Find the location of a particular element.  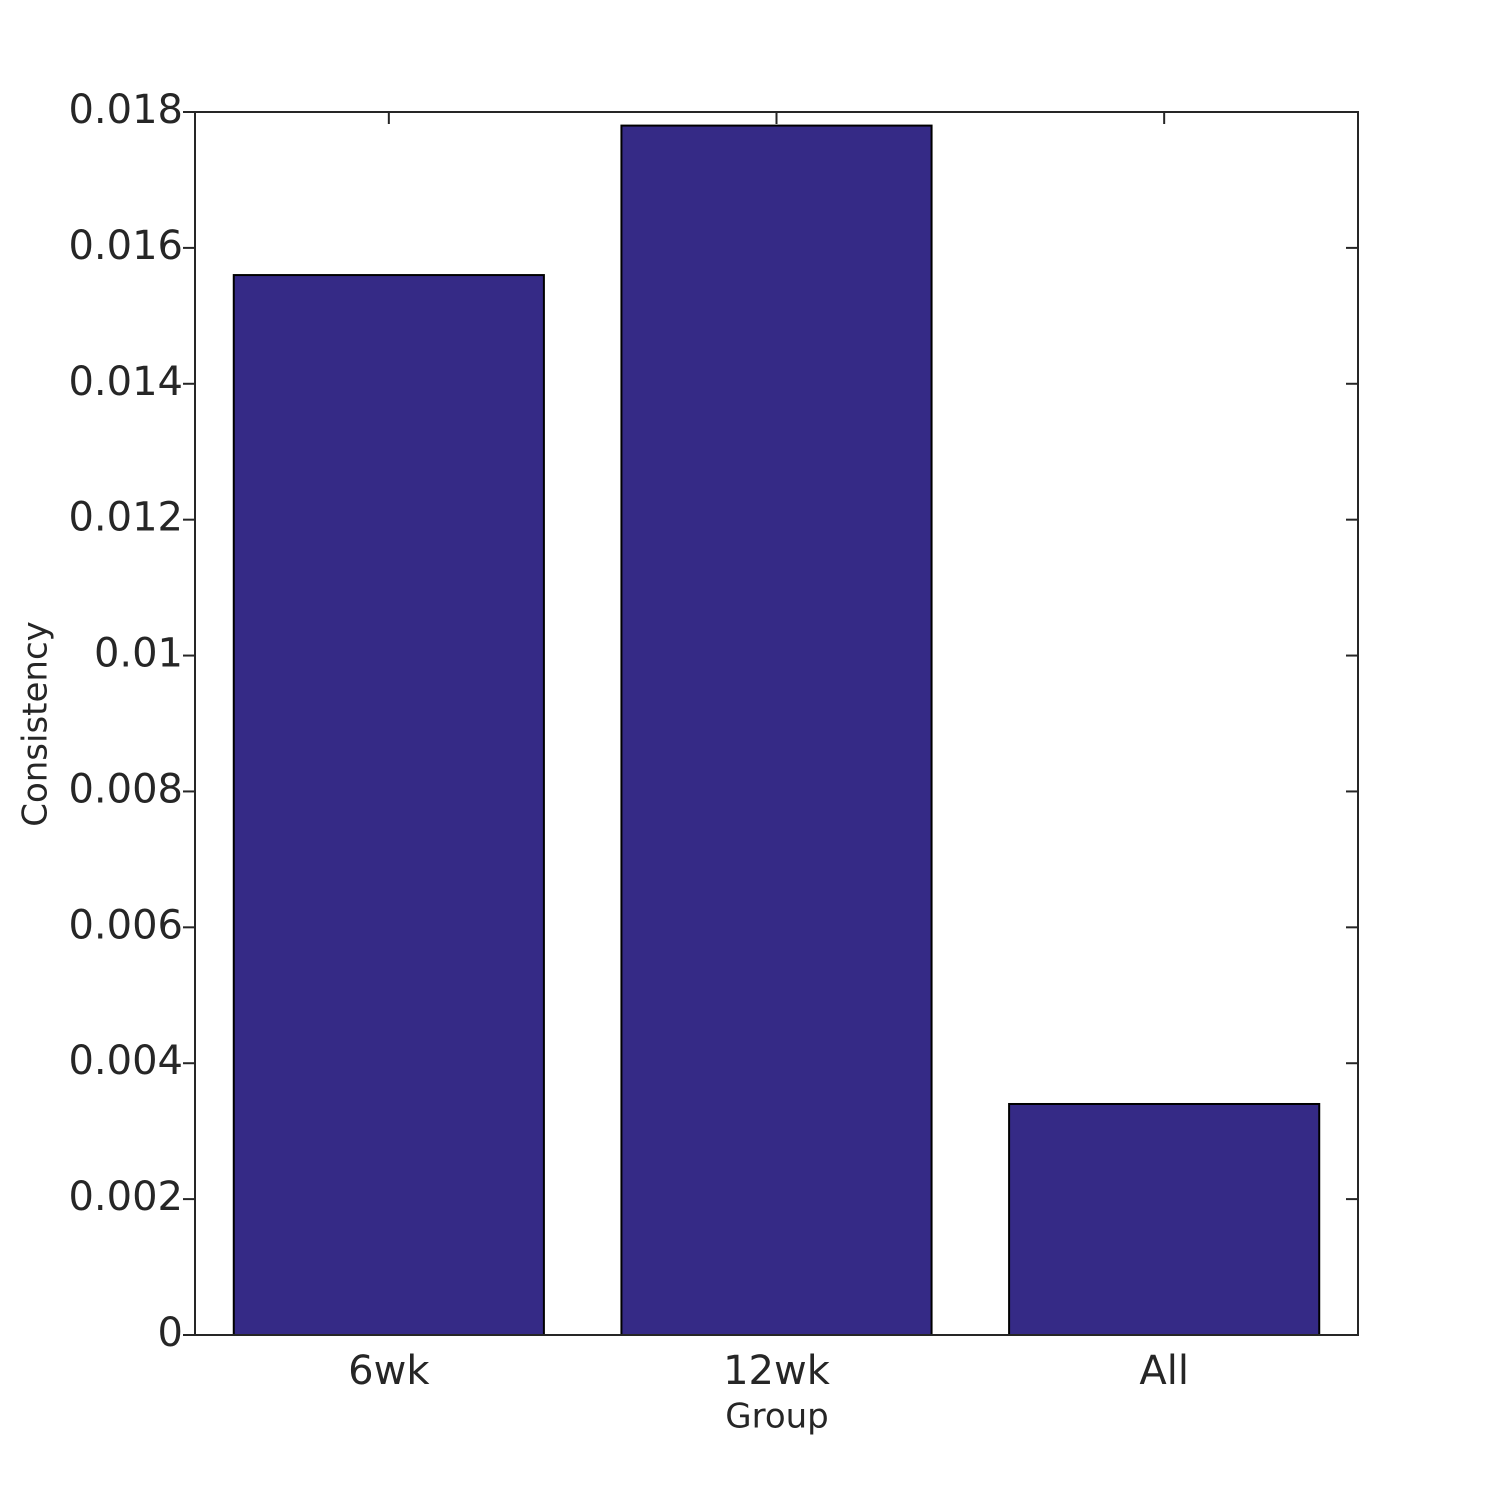

y-tick-label: 0.004 is located at coordinates (125, 1061).